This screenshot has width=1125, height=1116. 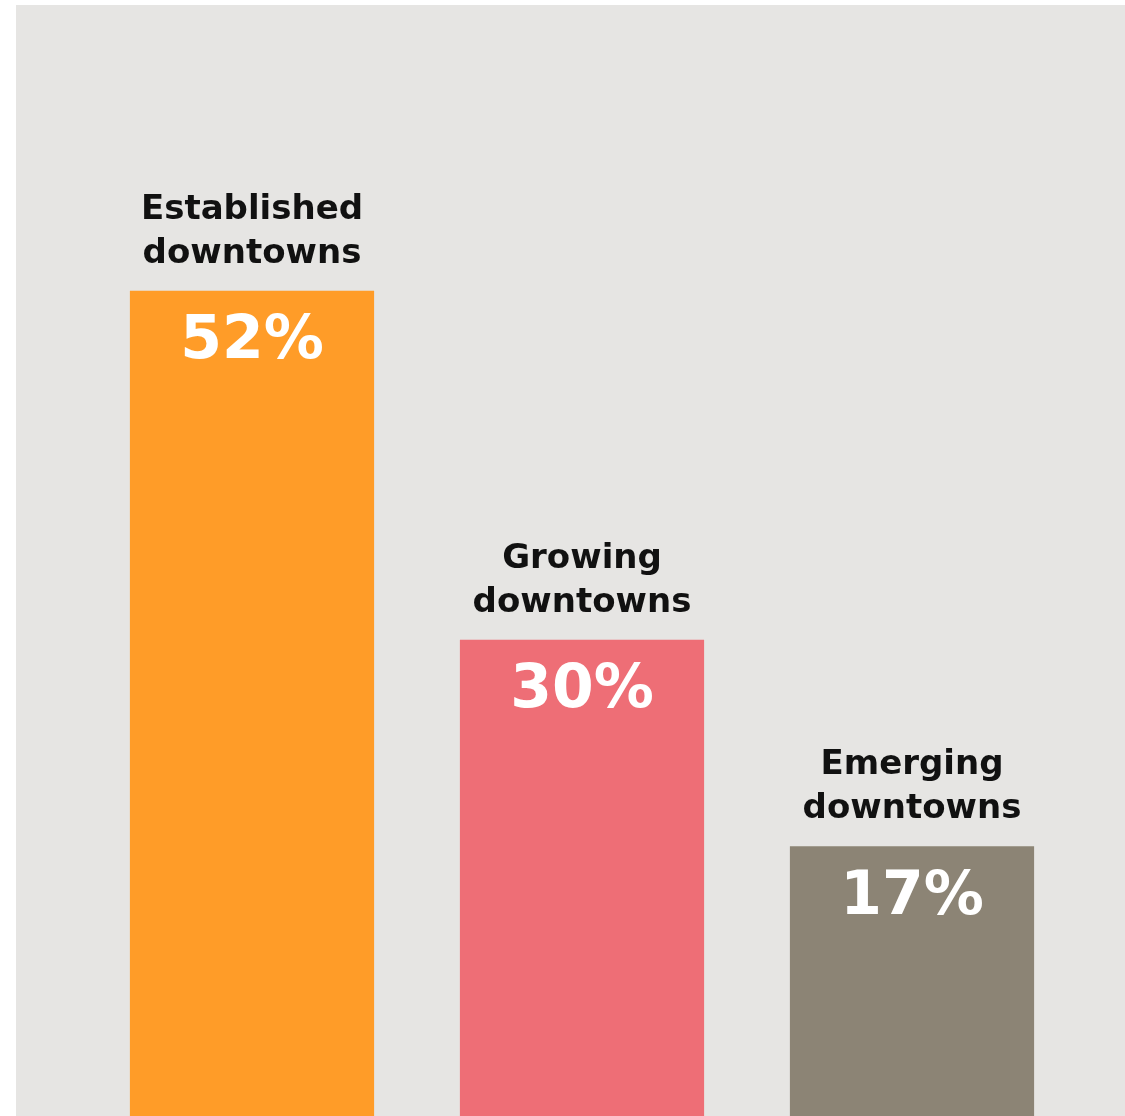 I want to click on x-tick-label: Established downtowns, so click(x=252, y=228).